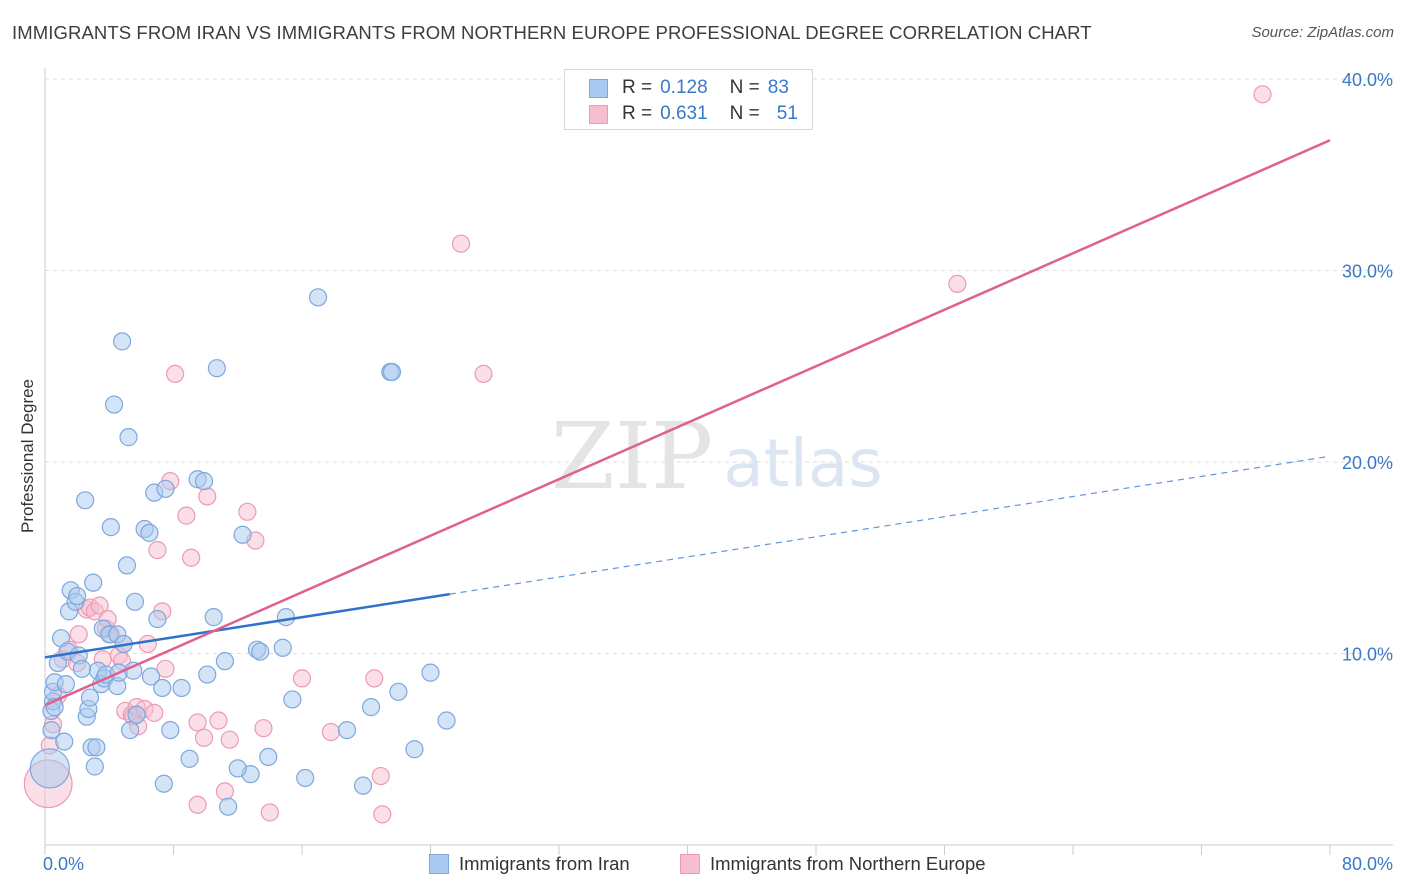  What do you see at coordinates (1367, 272) in the screenshot?
I see `y-tick-label: 30.0%` at bounding box center [1367, 272].